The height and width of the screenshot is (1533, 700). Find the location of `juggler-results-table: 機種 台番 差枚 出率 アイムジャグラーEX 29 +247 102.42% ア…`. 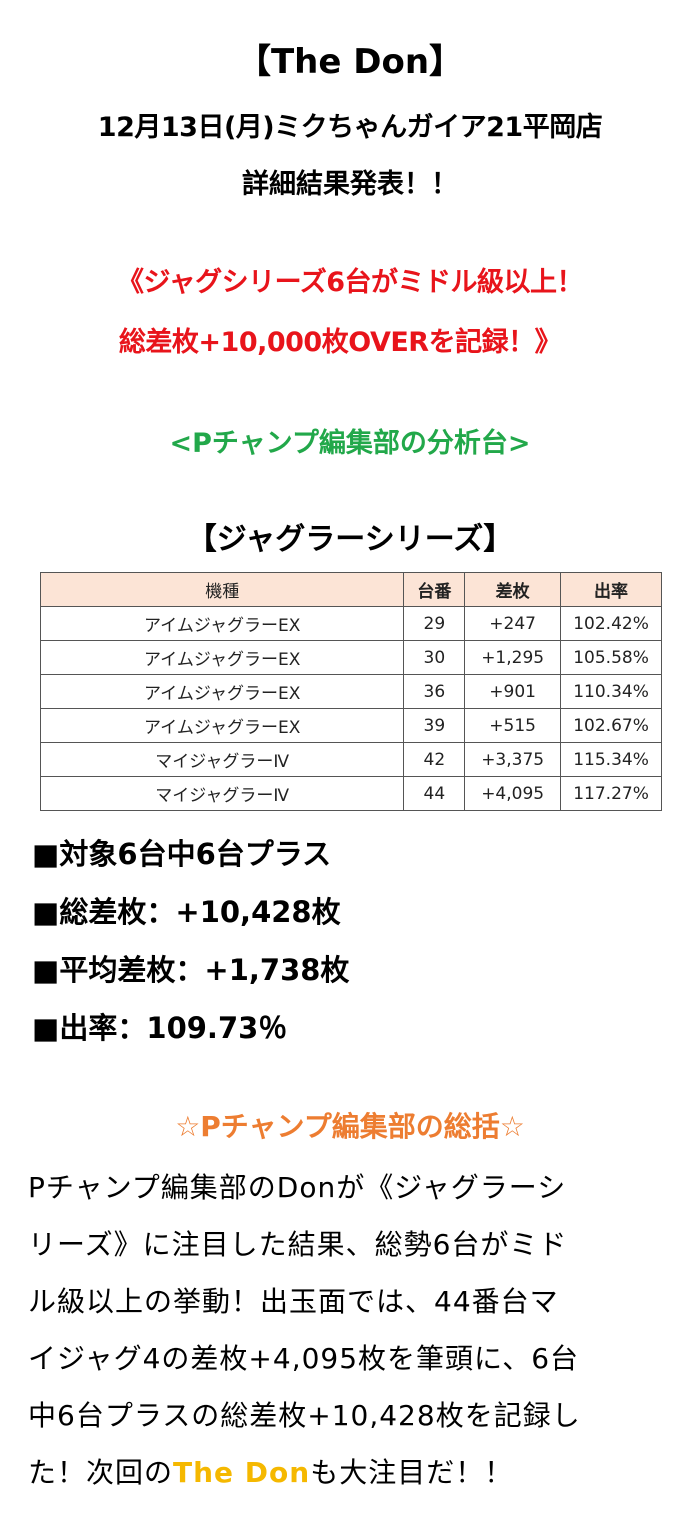

juggler-results-table: 機種 台番 差枚 出率 アイムジャグラーEX 29 +247 102.42% ア… is located at coordinates (350, 691).